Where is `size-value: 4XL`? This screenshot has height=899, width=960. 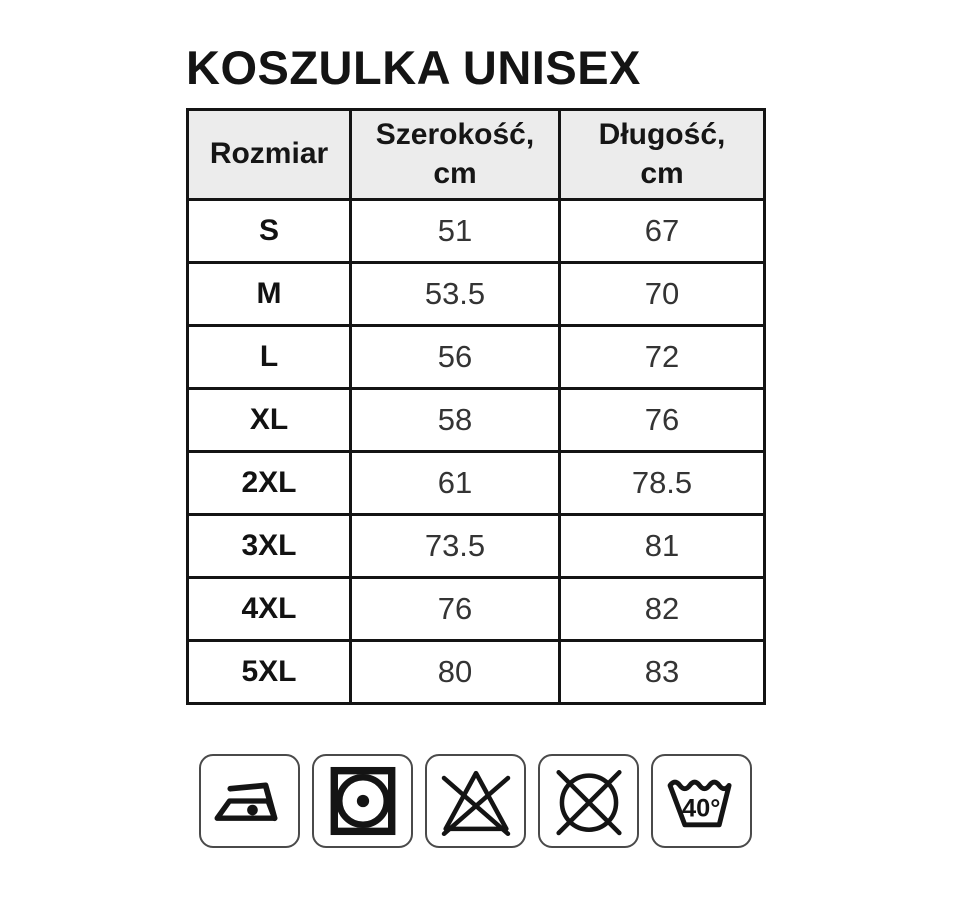 size-value: 4XL is located at coordinates (269, 609).